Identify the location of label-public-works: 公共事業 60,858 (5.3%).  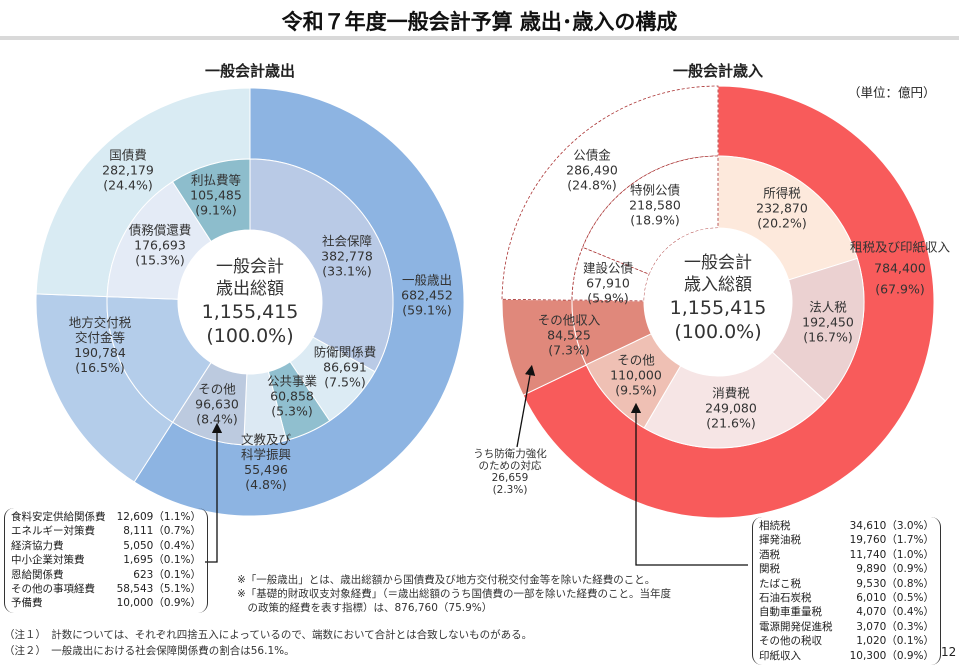
(292, 396).